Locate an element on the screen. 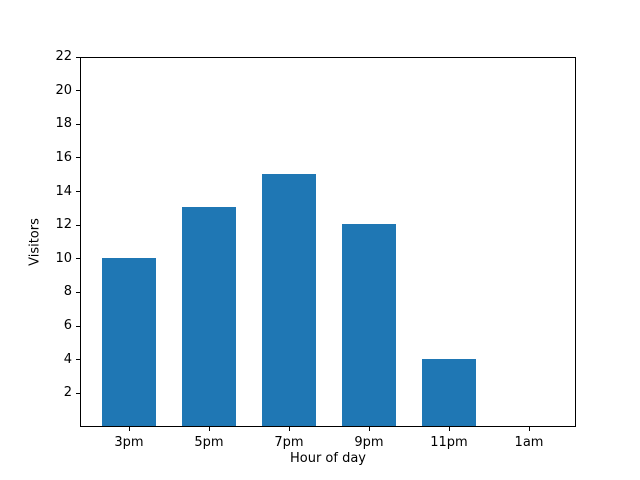  y-tick-label: 18 is located at coordinates (63, 124).